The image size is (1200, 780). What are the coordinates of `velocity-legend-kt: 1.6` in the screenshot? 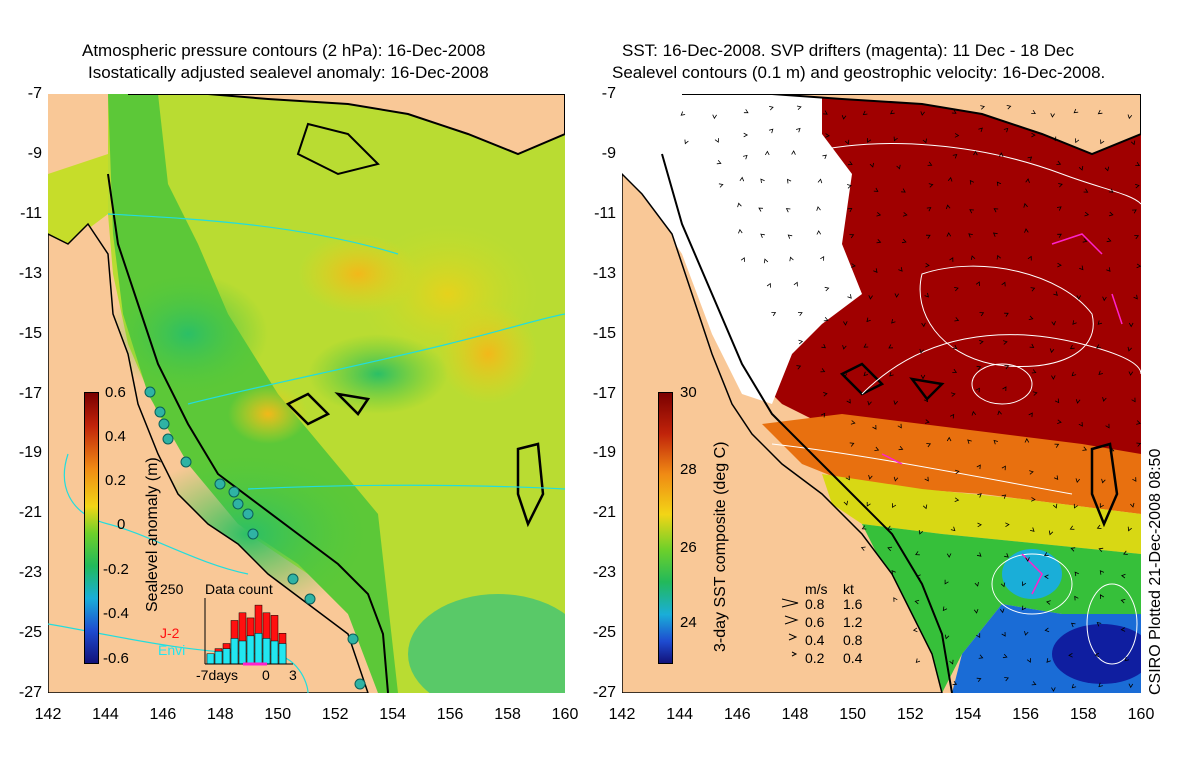 It's located at (853, 604).